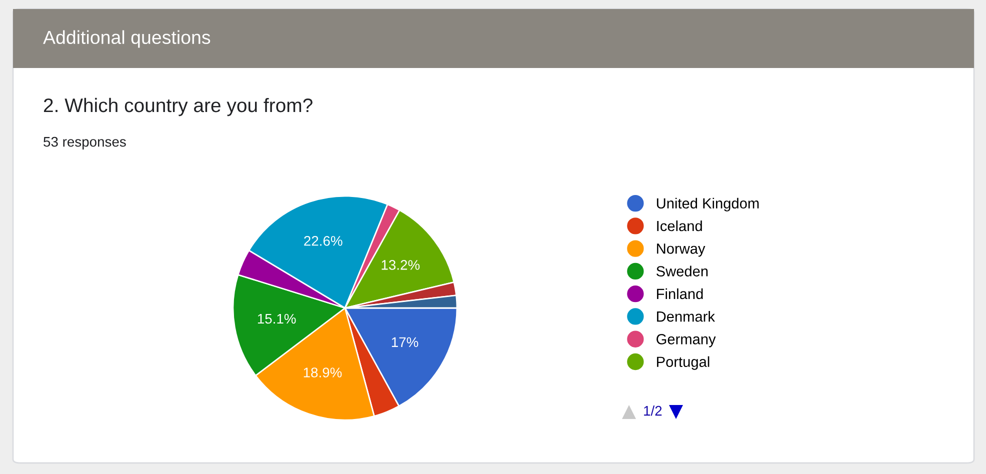 The width and height of the screenshot is (986, 474). What do you see at coordinates (686, 316) in the screenshot?
I see `legend-label: Denmark` at bounding box center [686, 316].